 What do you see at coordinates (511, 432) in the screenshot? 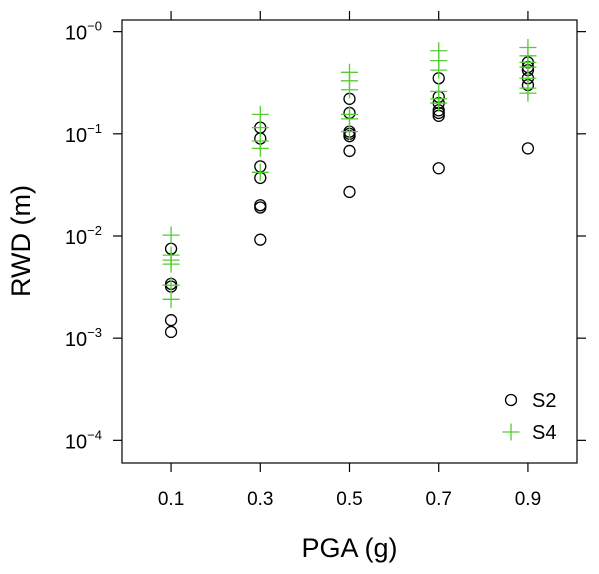
I see `legend-marker-s4` at bounding box center [511, 432].